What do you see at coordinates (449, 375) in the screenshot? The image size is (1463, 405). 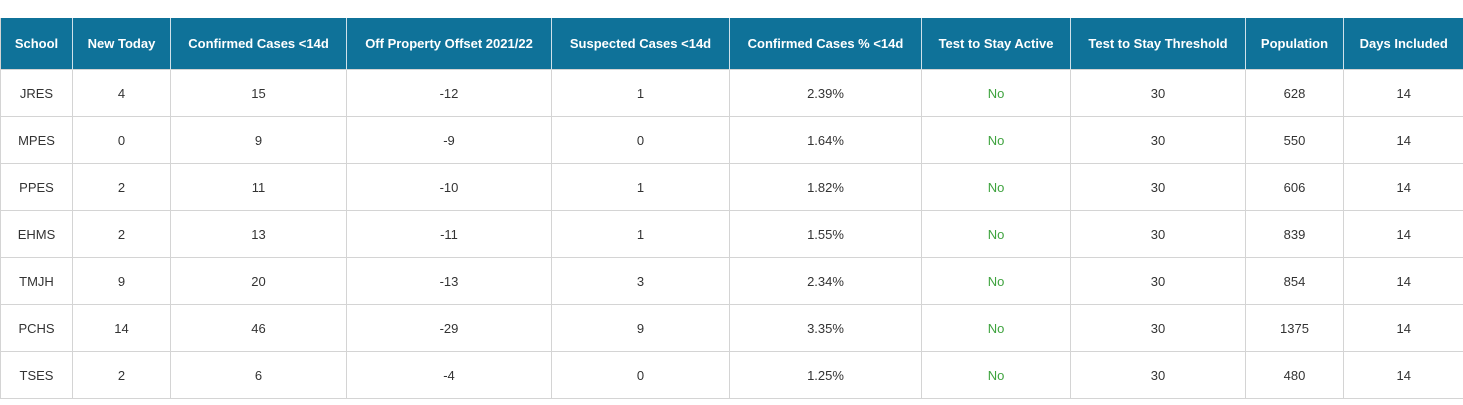 I see `cell-off-property-offset: -4` at bounding box center [449, 375].